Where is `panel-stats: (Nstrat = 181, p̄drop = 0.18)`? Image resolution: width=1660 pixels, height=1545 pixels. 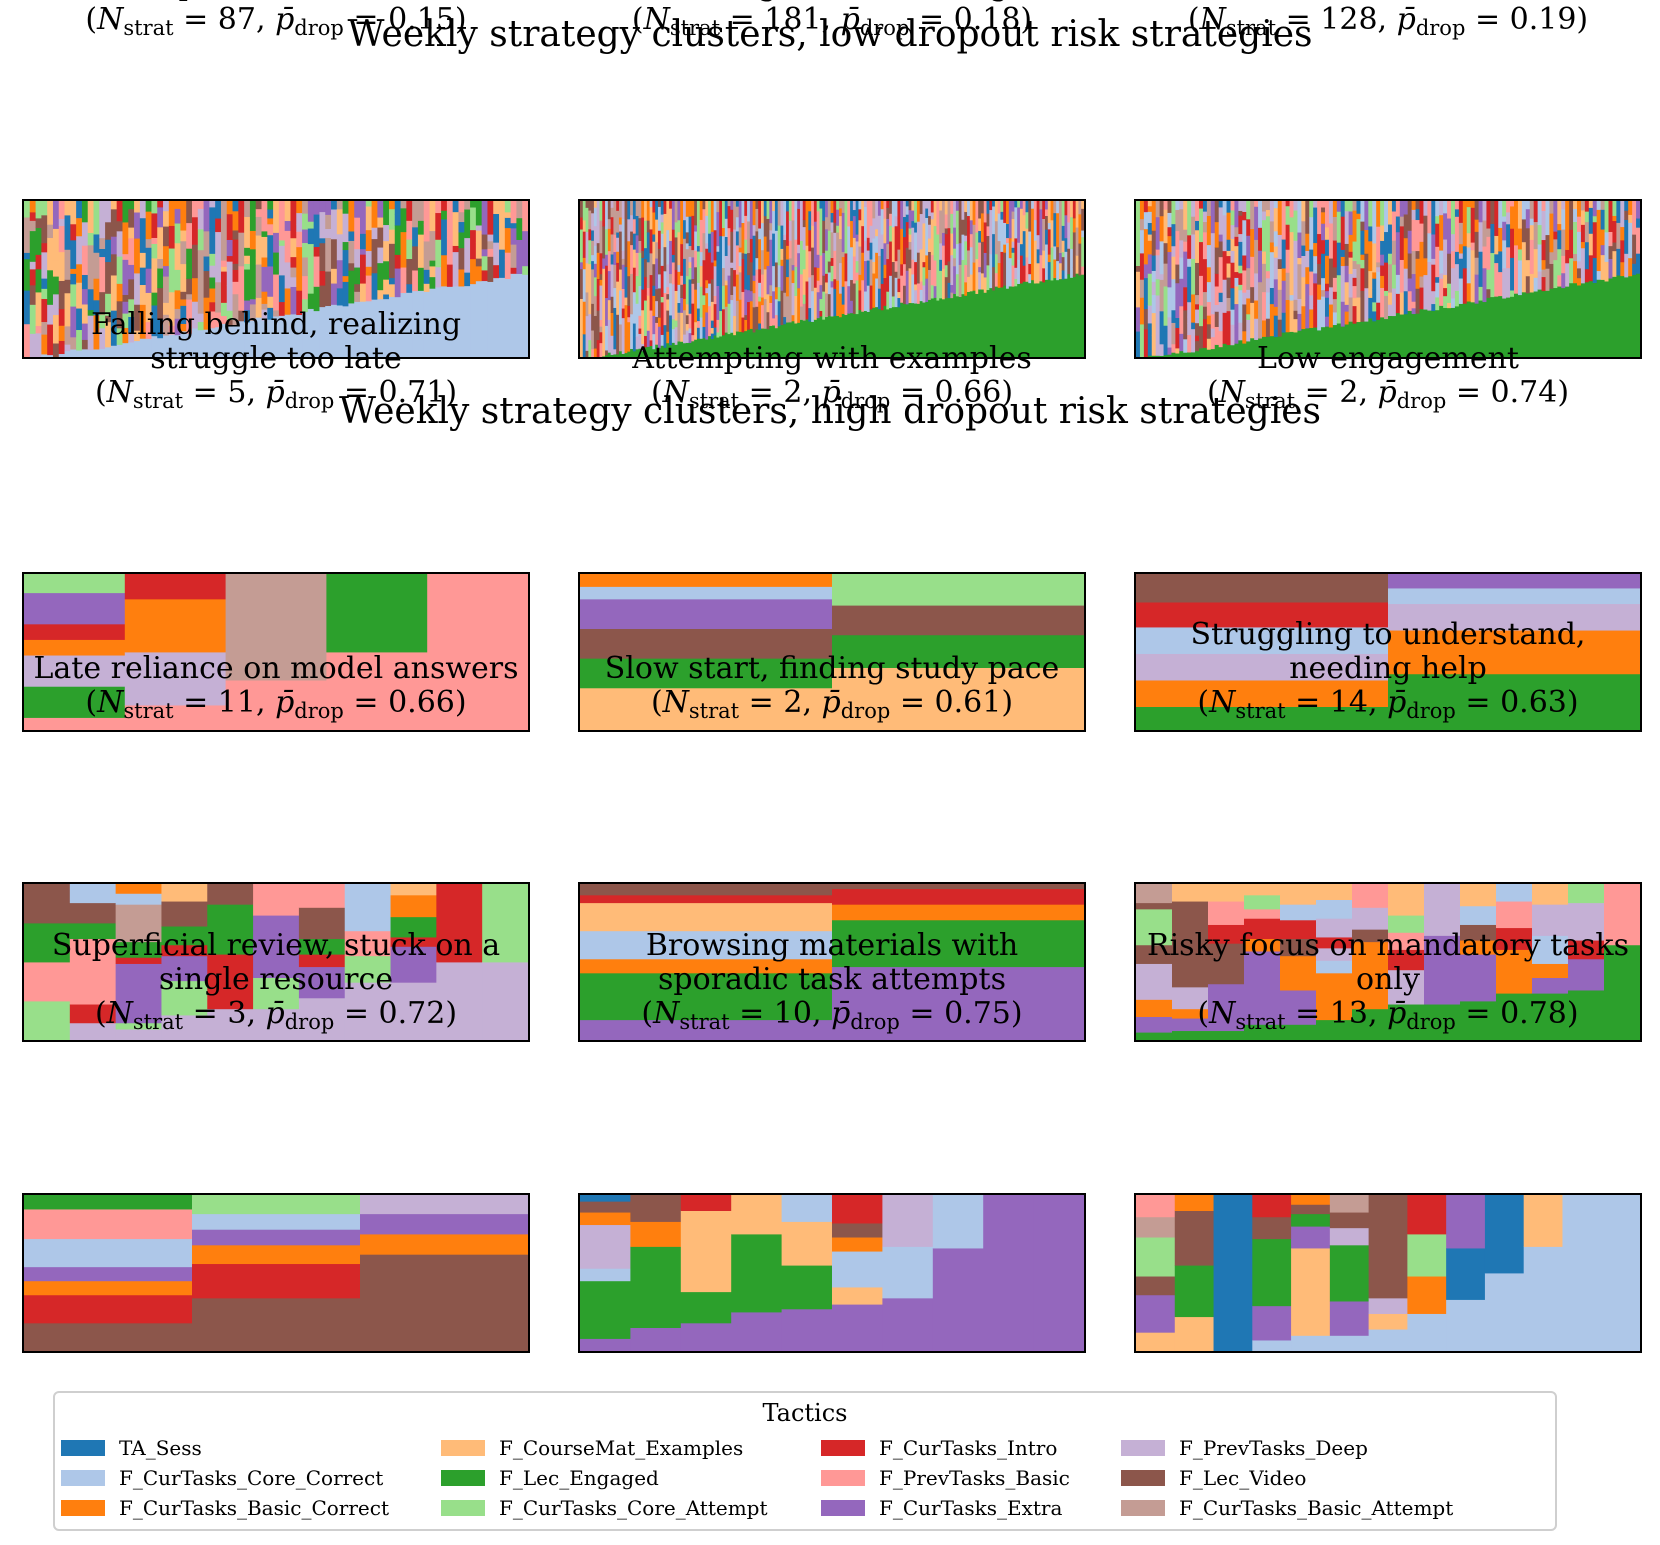
panel-stats: (Nstrat = 181, p̄drop = 0.18) is located at coordinates (832, 21).